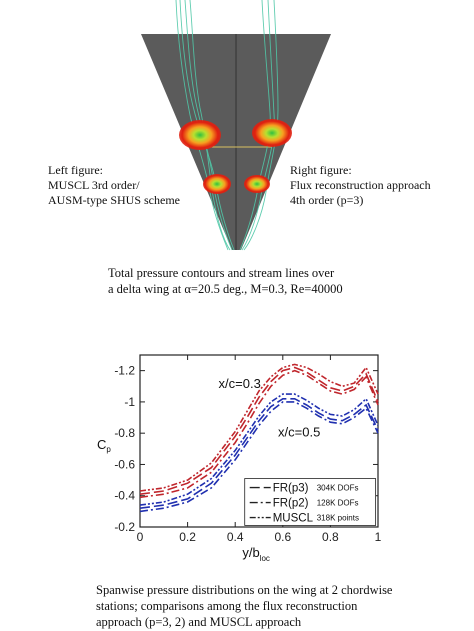 Image resolution: width=474 pixels, height=631 pixels. Describe the element at coordinates (217, 184) in the screenshot. I see `vortex-left-lower` at that location.